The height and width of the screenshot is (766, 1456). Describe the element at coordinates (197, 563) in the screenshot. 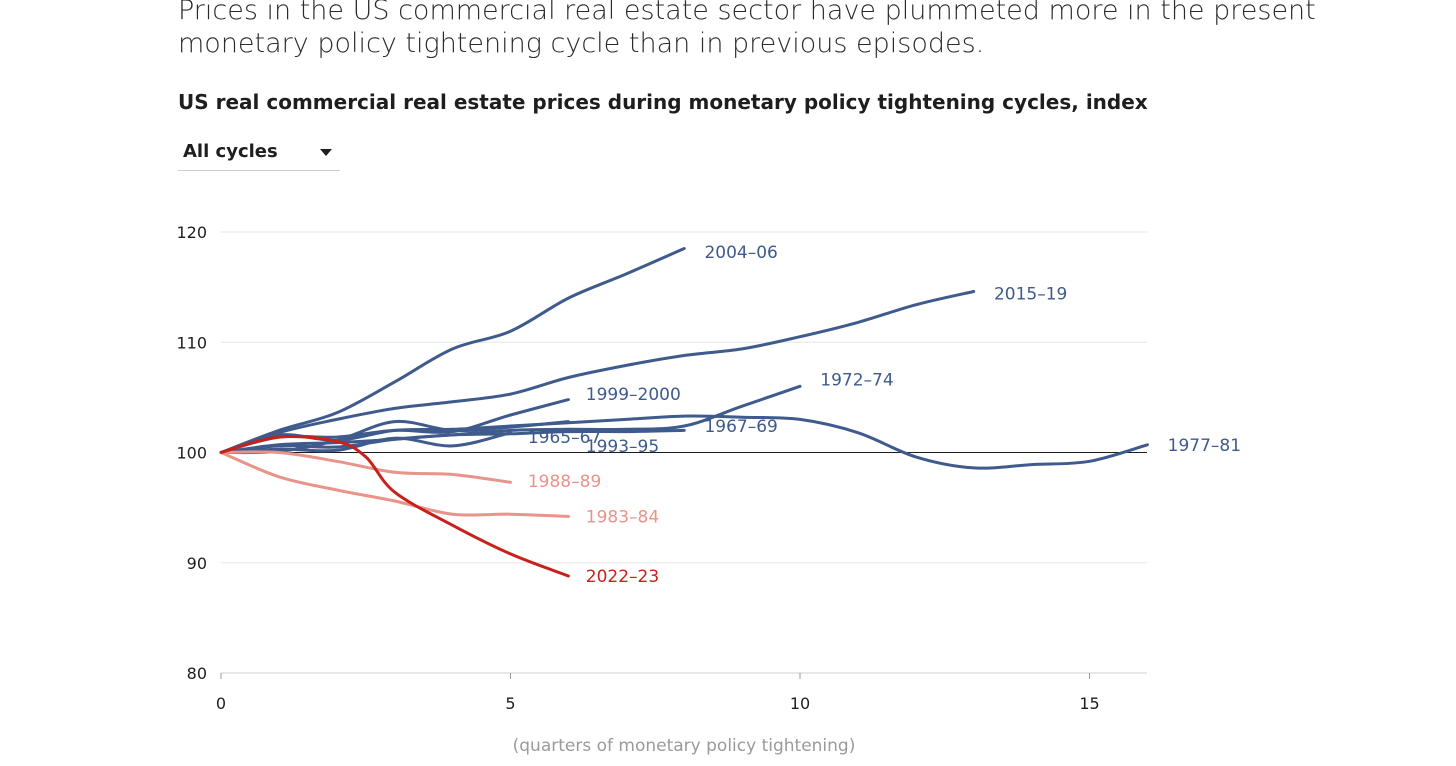

I see `y-tick-label-90: 90` at that location.